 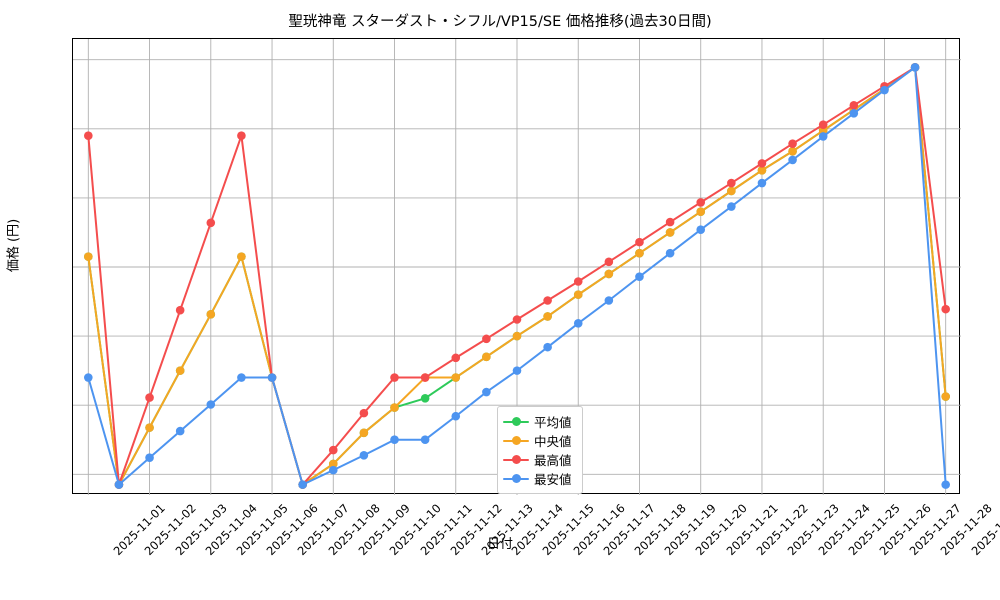 I want to click on chart-legend: 平均値中央値最高値最安値, so click(x=540, y=450).